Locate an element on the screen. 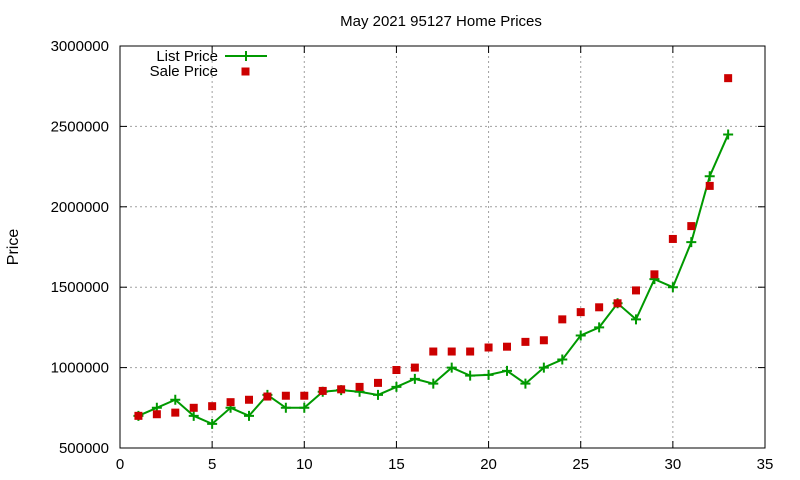 Image resolution: width=800 pixels, height=480 pixels. legend: List Price Sale Price is located at coordinates (208, 64).